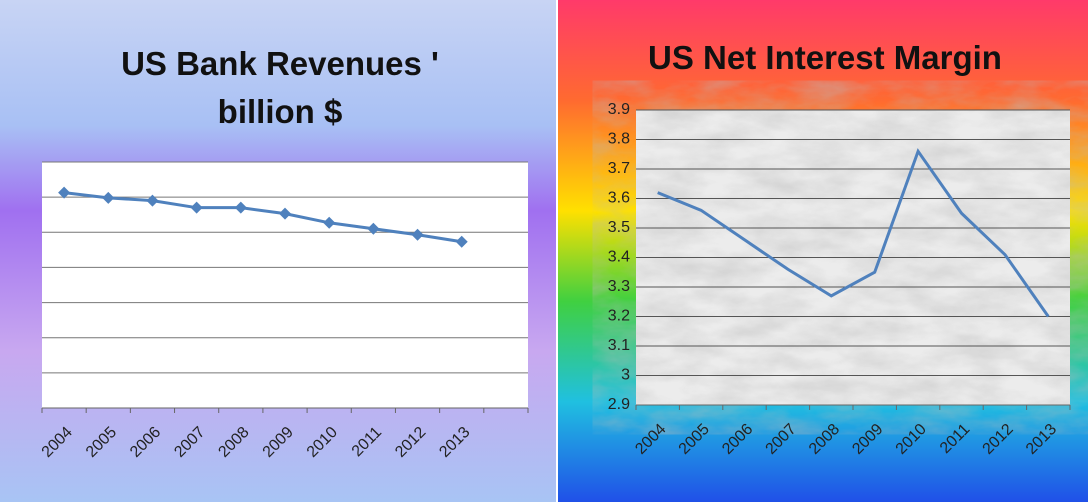  What do you see at coordinates (619, 404) in the screenshot?
I see `y-tick-label: 2.9` at bounding box center [619, 404].